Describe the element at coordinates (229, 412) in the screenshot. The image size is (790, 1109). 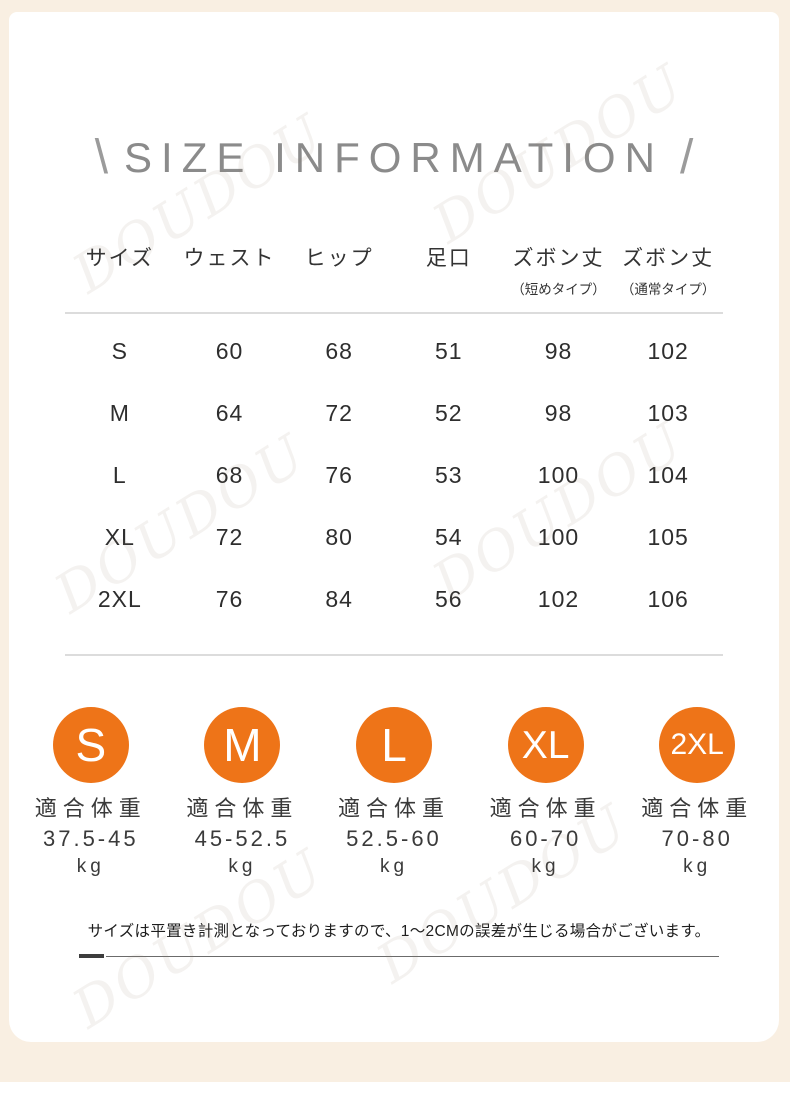
I see `cell-waist: 64` at that location.